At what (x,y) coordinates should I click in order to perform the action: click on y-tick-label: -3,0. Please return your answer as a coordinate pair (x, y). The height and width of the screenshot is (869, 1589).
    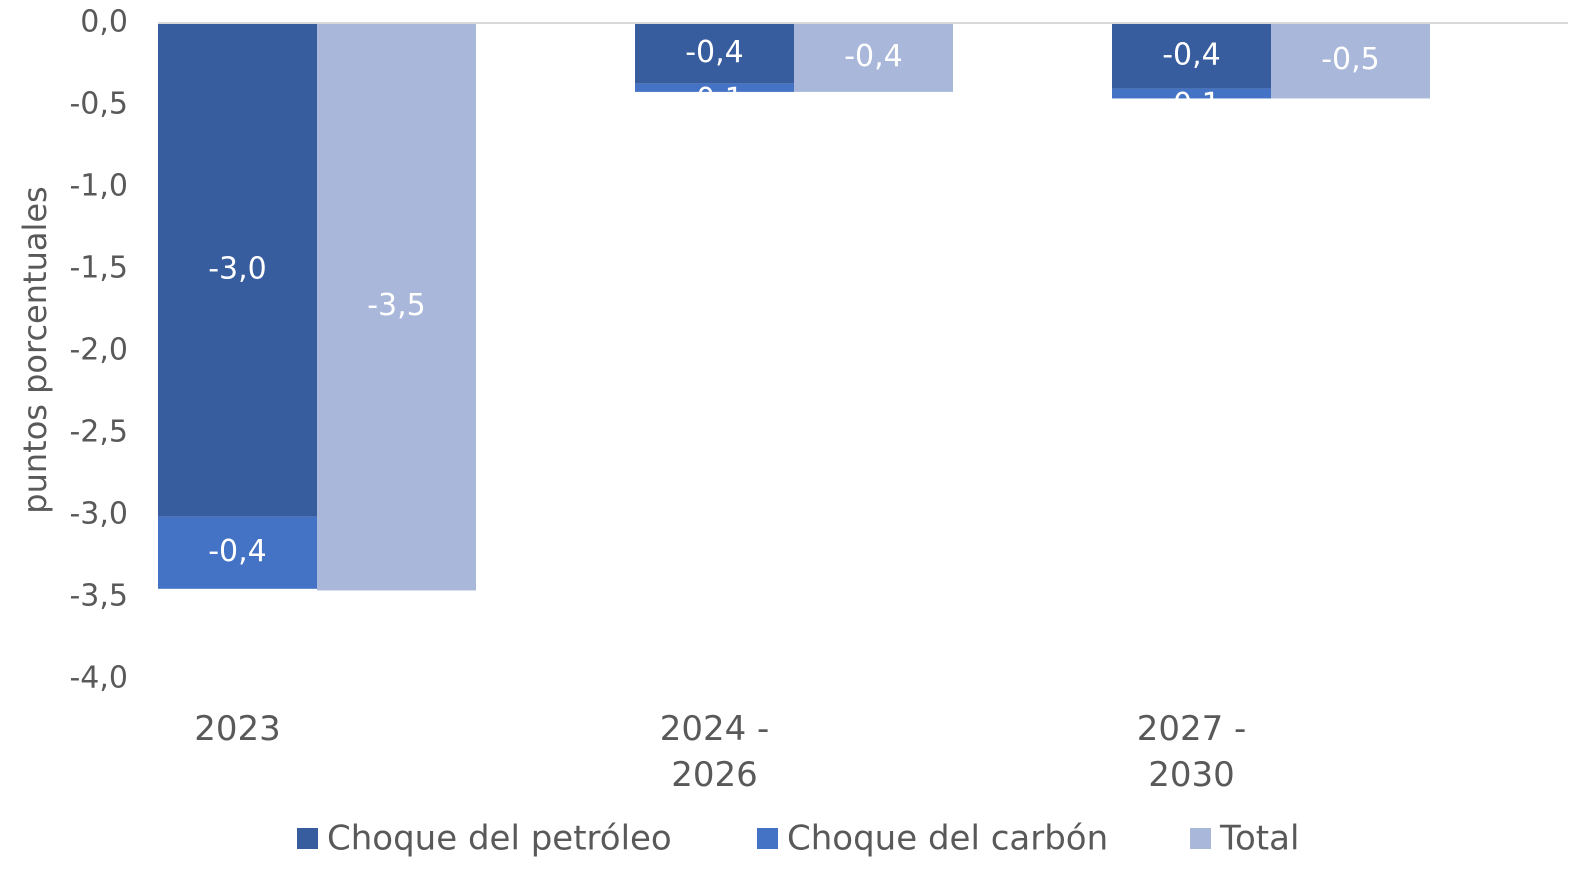
    Looking at the image, I should click on (98, 514).